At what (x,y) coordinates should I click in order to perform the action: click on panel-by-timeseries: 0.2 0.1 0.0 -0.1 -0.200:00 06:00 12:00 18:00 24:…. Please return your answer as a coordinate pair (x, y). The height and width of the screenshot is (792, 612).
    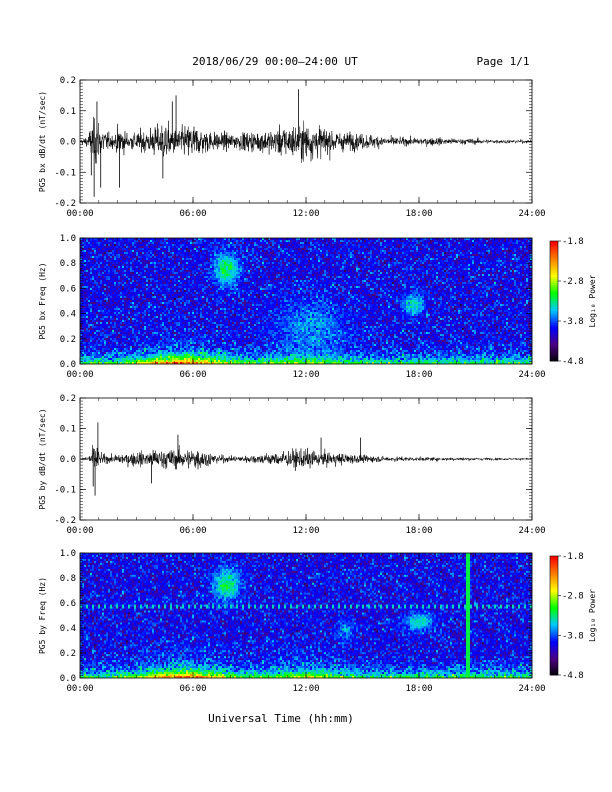
    Looking at the image, I should click on (292, 465).